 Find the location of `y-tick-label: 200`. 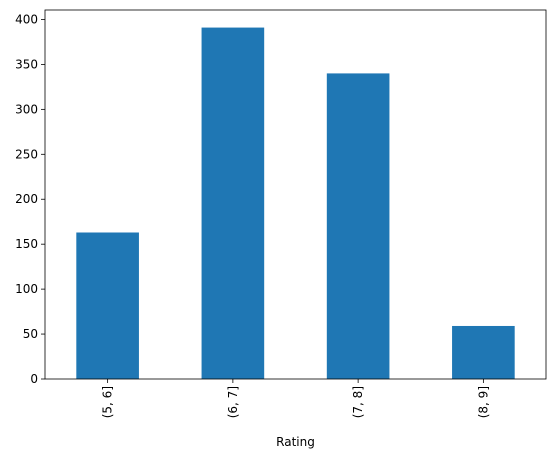

y-tick-label: 200 is located at coordinates (26, 199).